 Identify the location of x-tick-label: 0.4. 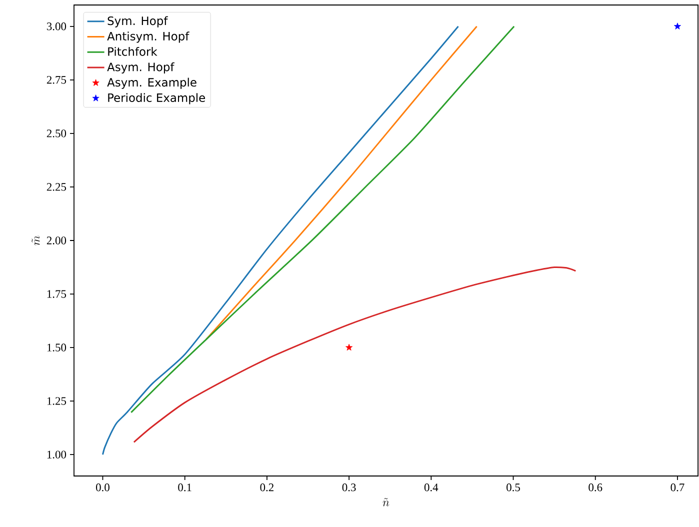
(431, 488).